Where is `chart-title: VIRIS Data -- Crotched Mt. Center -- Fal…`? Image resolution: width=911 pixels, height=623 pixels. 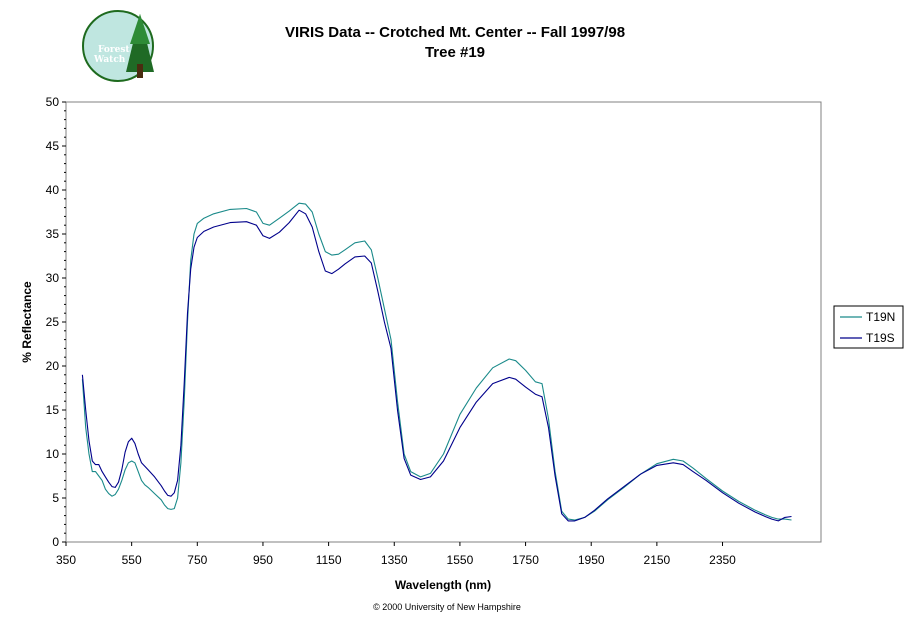 chart-title: VIRIS Data -- Crotched Mt. Center -- Fal… is located at coordinates (455, 32).